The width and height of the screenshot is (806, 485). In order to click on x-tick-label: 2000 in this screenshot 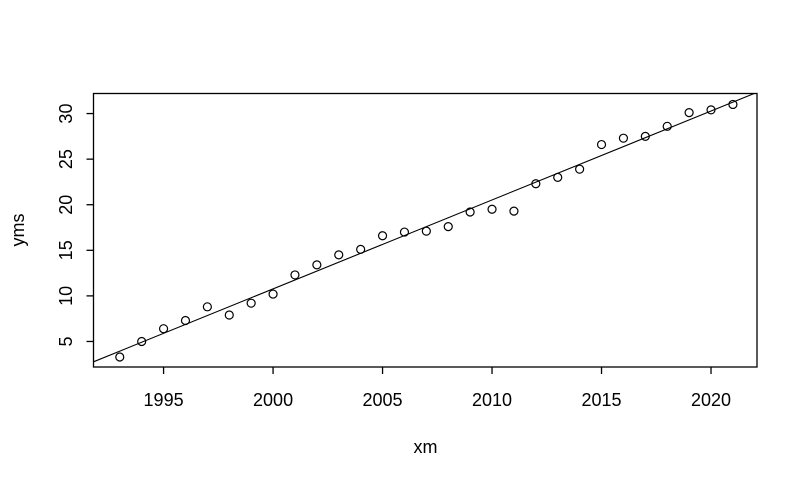, I will do `click(273, 400)`.